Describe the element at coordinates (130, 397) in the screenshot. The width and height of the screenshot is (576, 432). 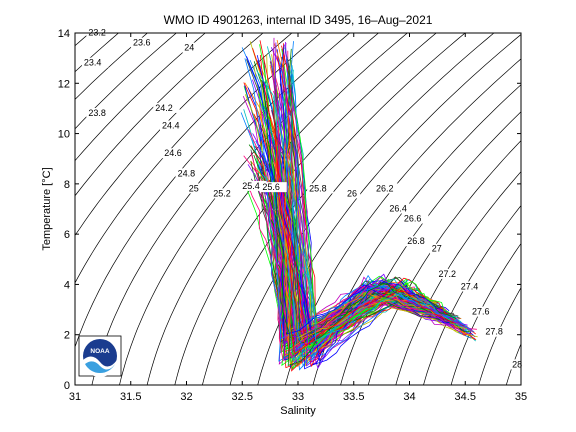
I see `x-tick-label: 31.5` at that location.